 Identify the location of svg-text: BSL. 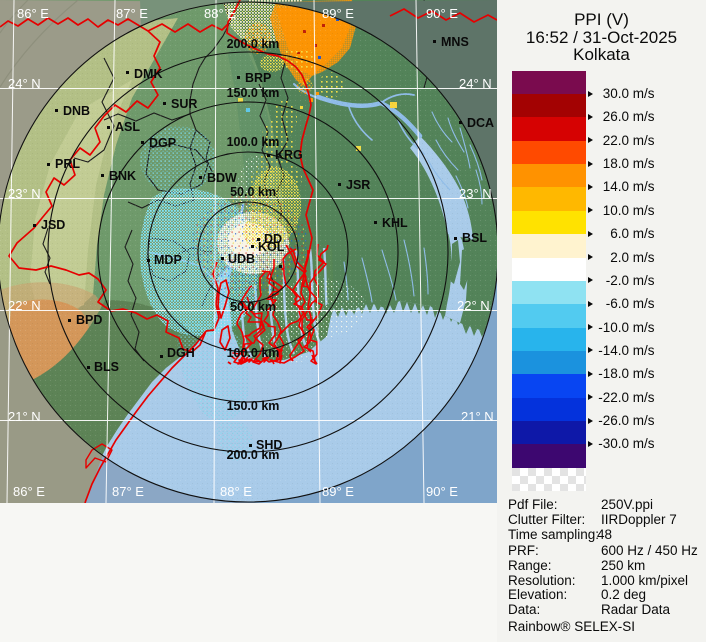
(474, 238).